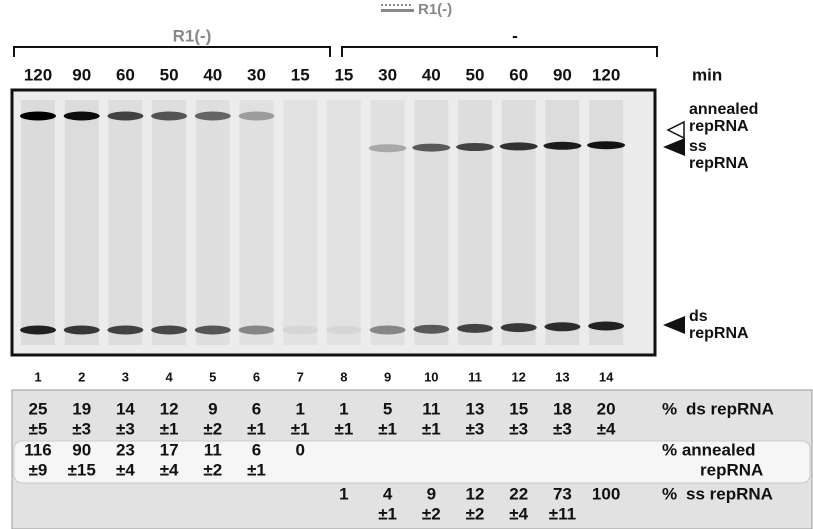  Describe the element at coordinates (125, 449) in the screenshot. I see `table-value: 23` at that location.